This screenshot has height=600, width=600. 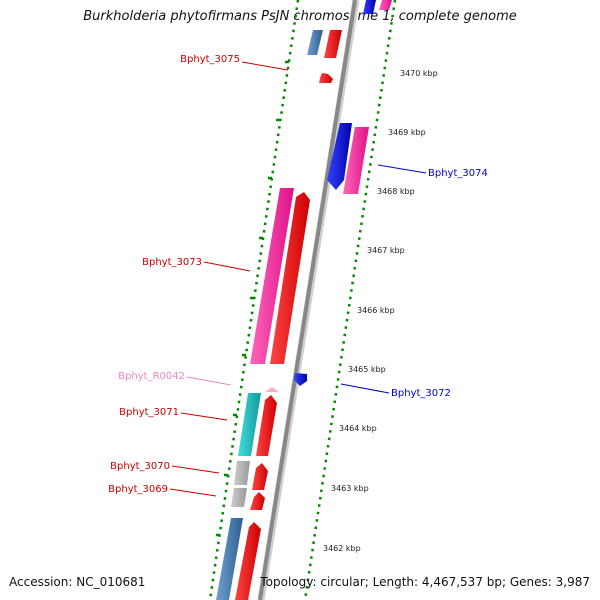 I want to click on tick-label-3464: 3464 kbp, so click(x=358, y=428).